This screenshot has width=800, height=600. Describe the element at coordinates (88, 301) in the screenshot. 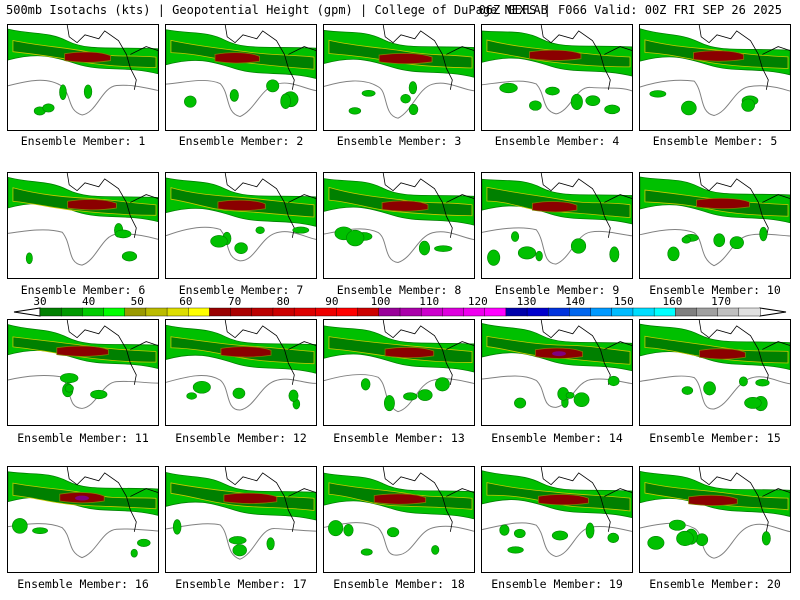

I see `colorbar-tick-label: 40` at that location.